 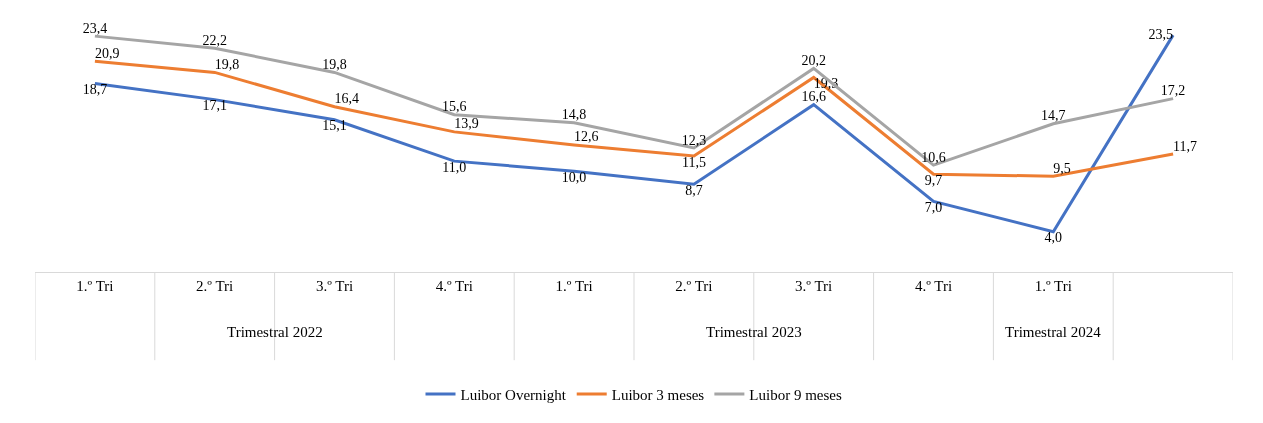 What do you see at coordinates (1161, 34) in the screenshot?
I see `data-label: 23,5` at bounding box center [1161, 34].